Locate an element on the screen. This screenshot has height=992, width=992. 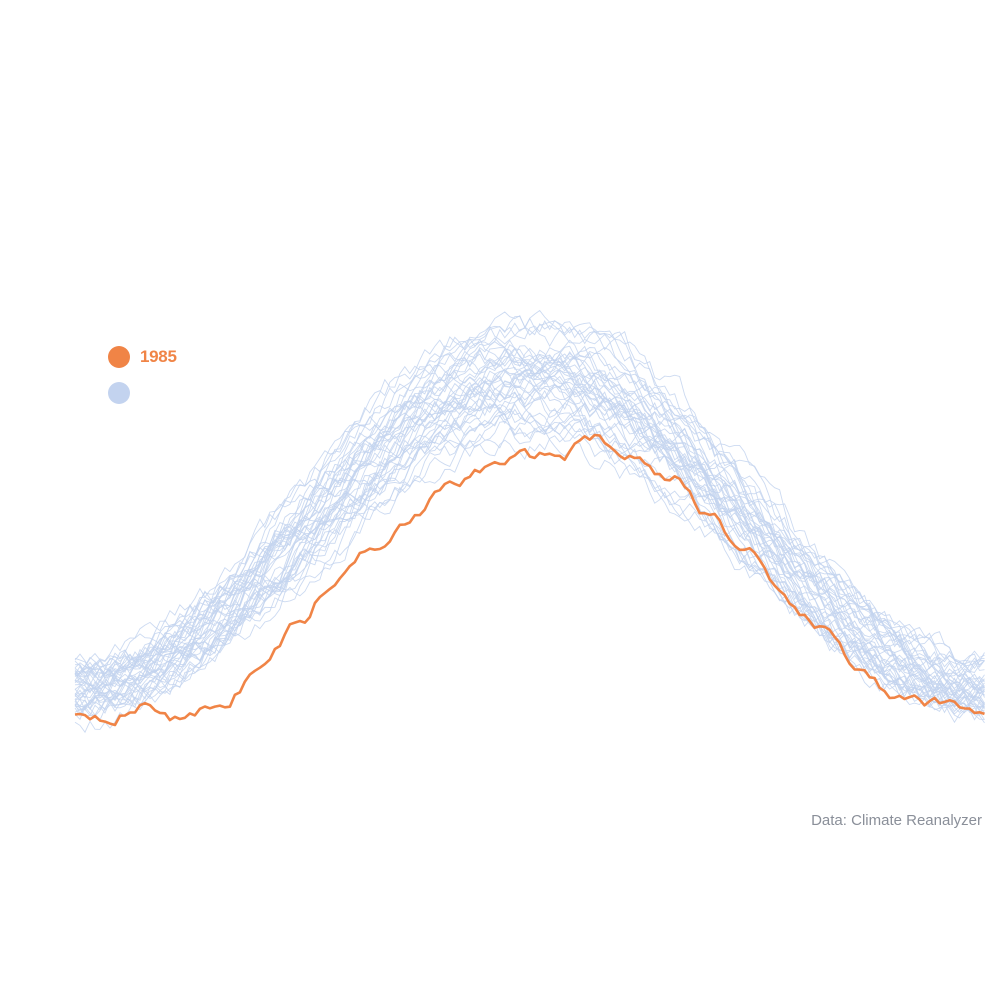
legend-item-highlight: 1985 is located at coordinates (142, 357).